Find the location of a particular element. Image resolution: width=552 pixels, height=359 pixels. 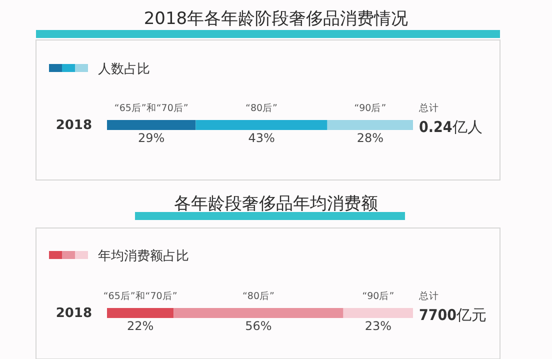

data-label: 43% is located at coordinates (261, 138).